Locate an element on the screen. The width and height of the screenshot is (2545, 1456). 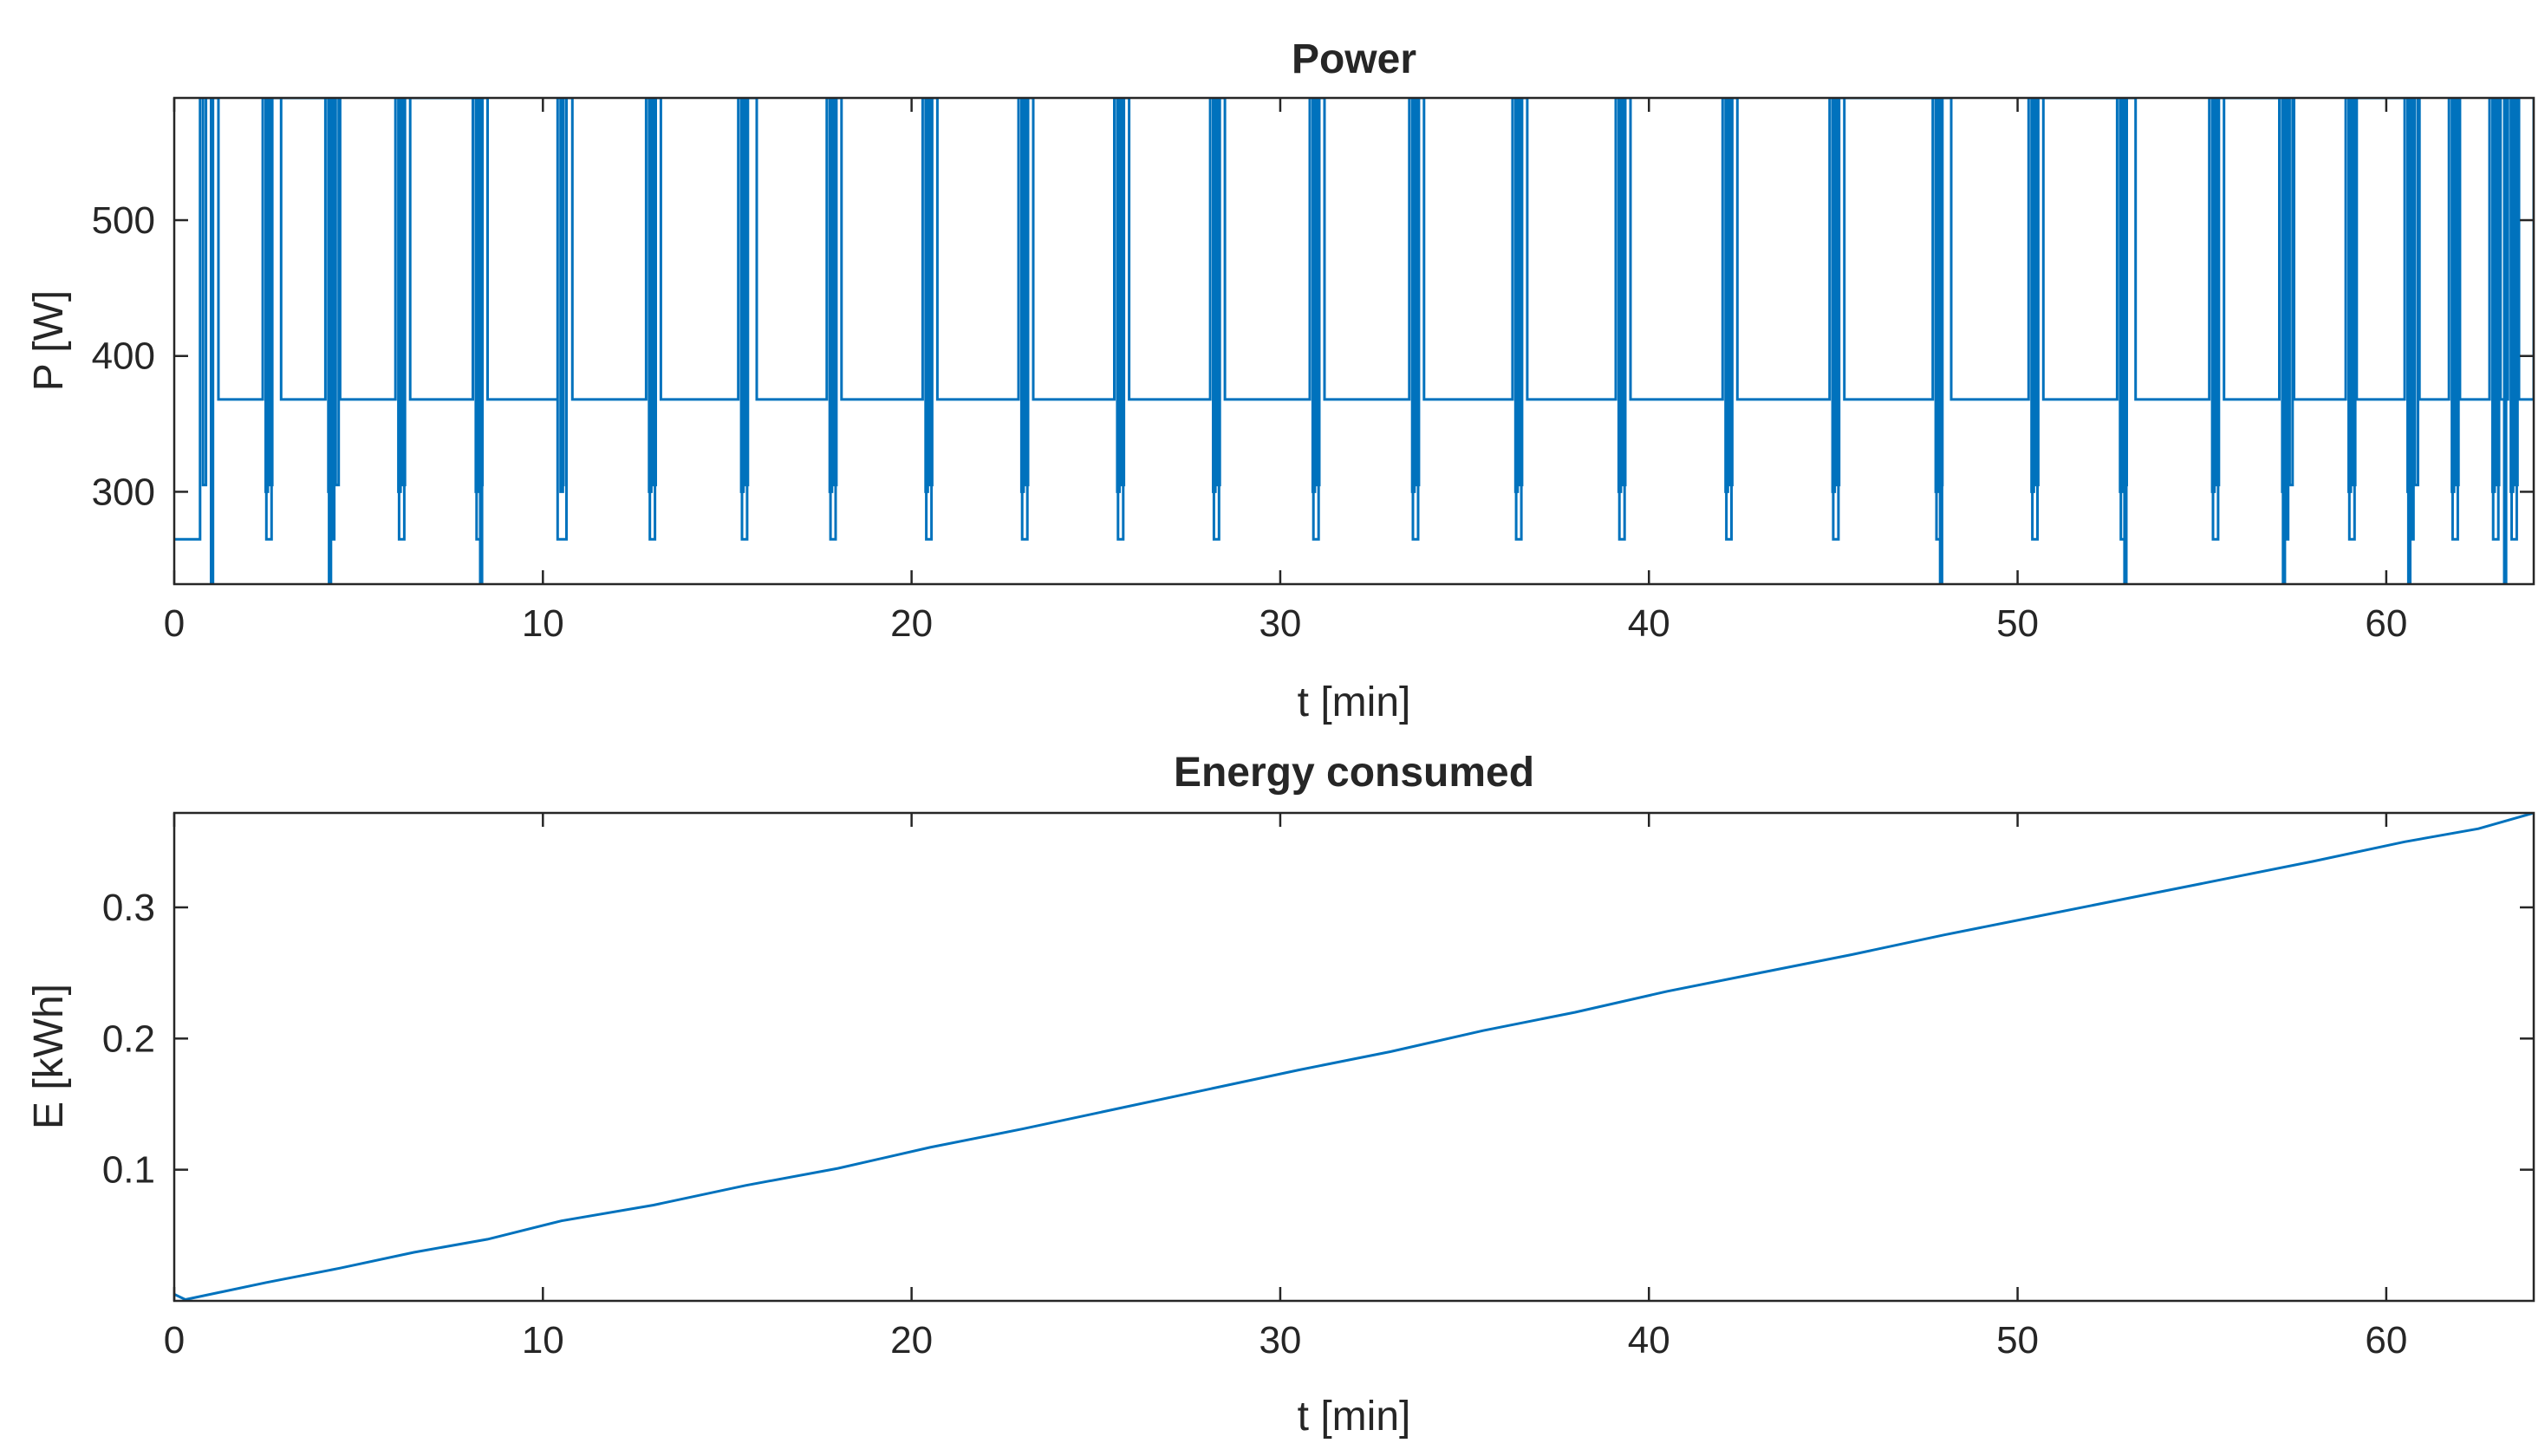
energy-x-tick-label: 60 is located at coordinates (2386, 1340).